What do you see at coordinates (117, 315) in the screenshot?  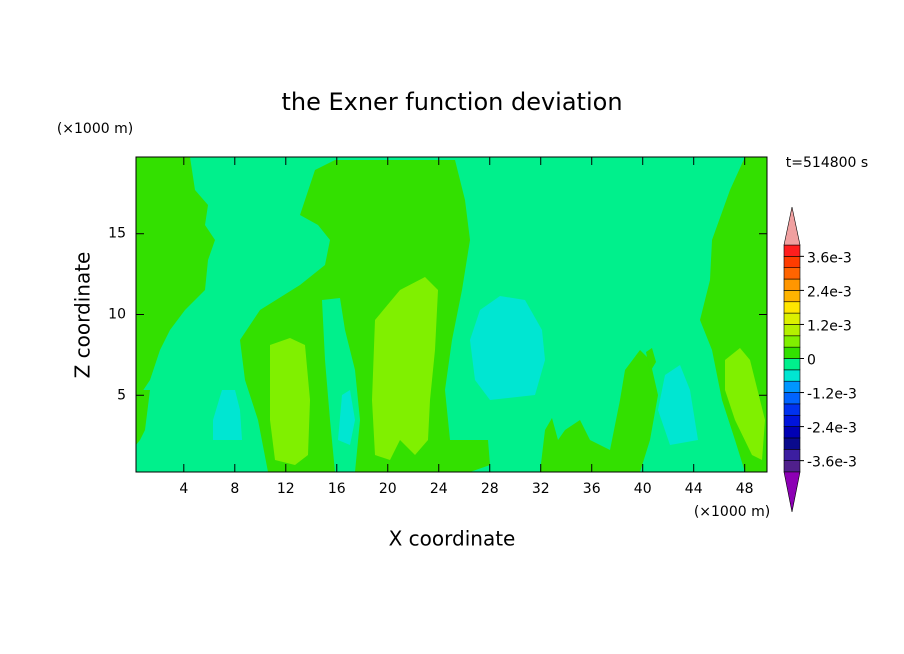 I see `y-tick-label: 10` at bounding box center [117, 315].